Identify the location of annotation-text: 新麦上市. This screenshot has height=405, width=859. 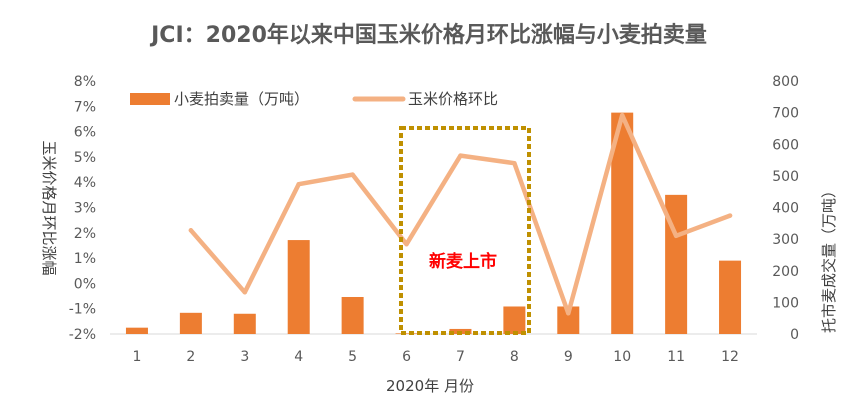
(463, 261).